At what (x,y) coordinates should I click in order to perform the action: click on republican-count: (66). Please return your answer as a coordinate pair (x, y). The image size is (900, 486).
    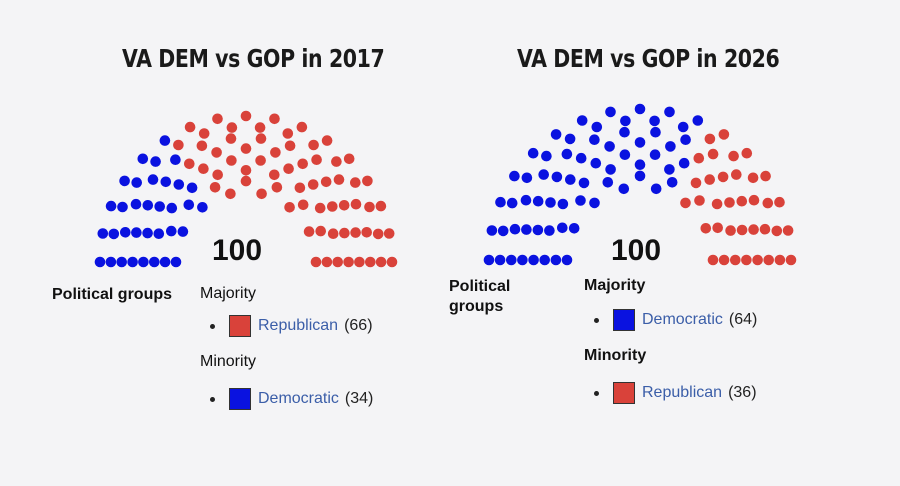
    Looking at the image, I should click on (358, 325).